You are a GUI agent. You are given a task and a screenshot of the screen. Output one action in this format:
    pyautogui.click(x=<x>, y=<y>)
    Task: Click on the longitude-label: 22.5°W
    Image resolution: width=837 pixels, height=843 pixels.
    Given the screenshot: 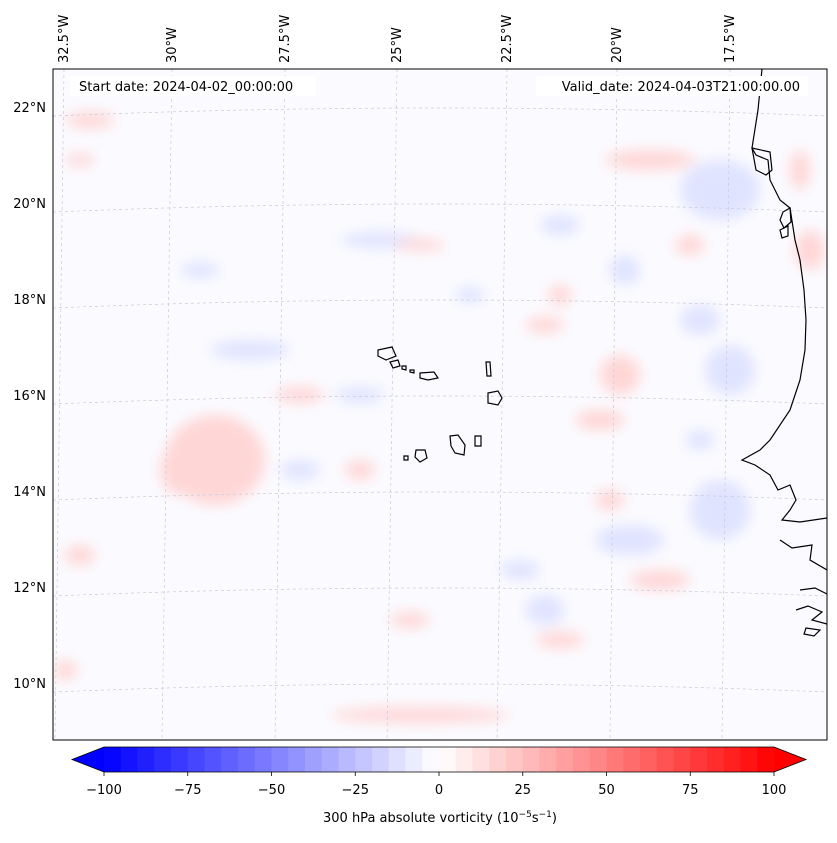 What is the action you would take?
    pyautogui.click(x=507, y=39)
    